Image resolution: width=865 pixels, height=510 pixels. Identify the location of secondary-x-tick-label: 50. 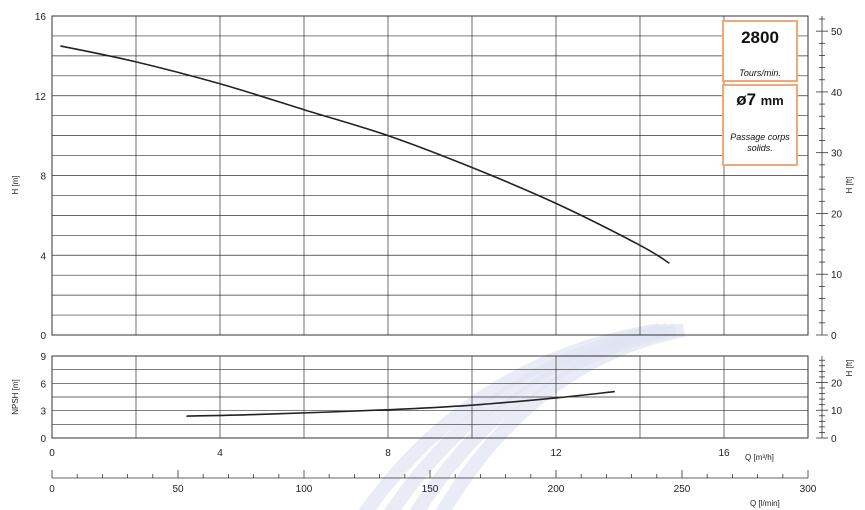
(178, 489).